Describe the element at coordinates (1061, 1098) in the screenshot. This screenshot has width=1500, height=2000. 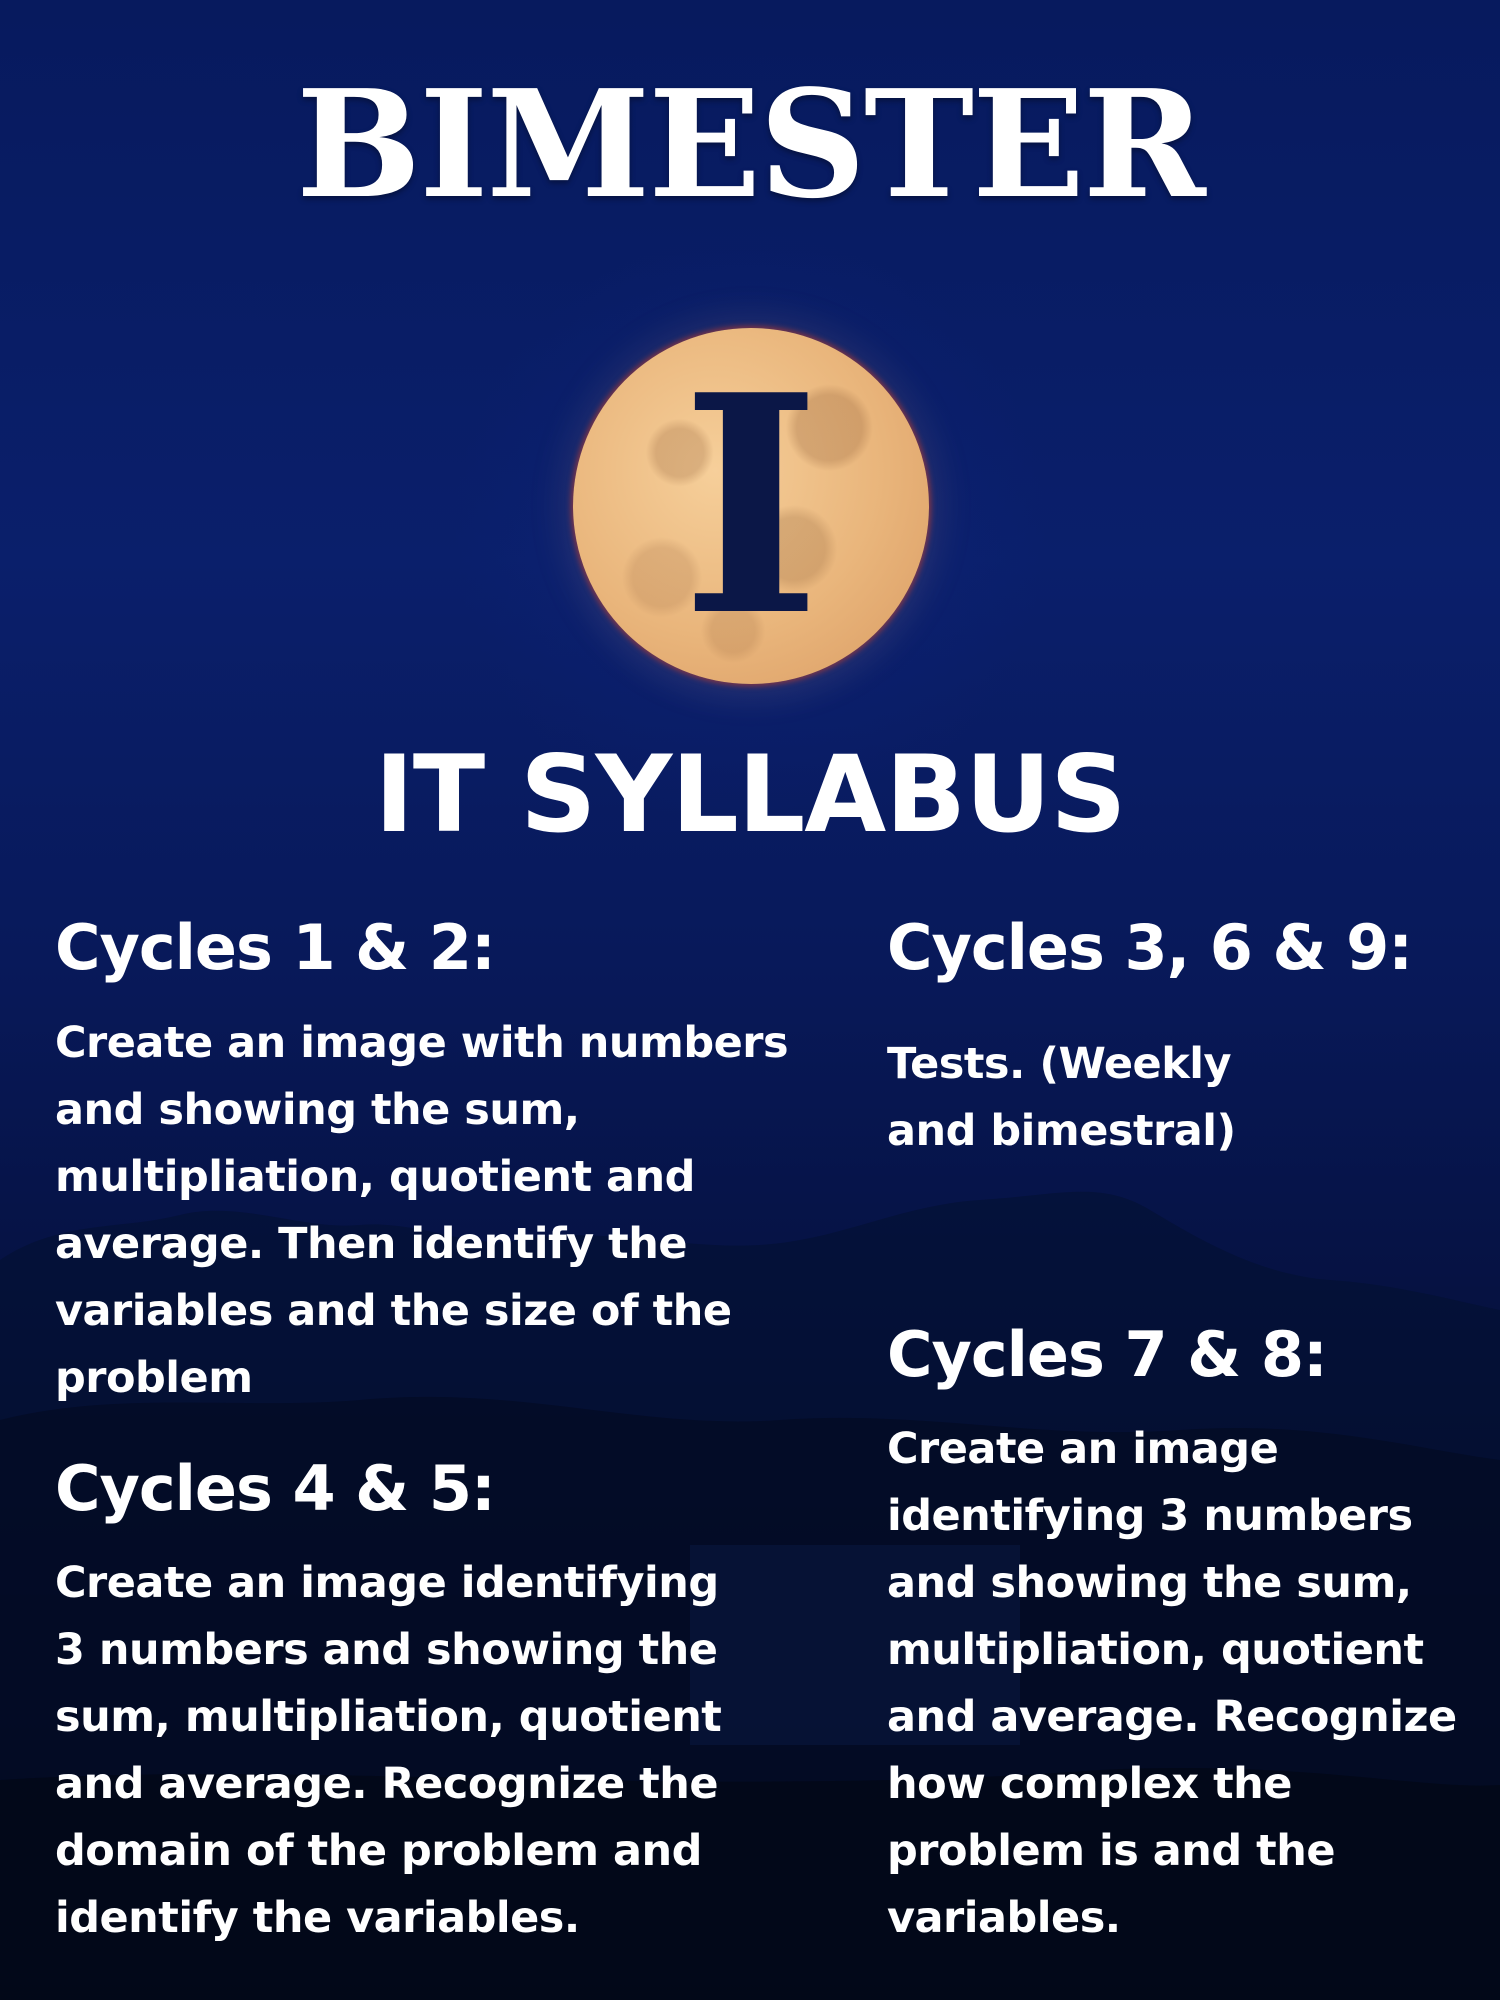
I see `section-body-cycles-3-6-9: Tests. (Weekly and bimestral)` at that location.